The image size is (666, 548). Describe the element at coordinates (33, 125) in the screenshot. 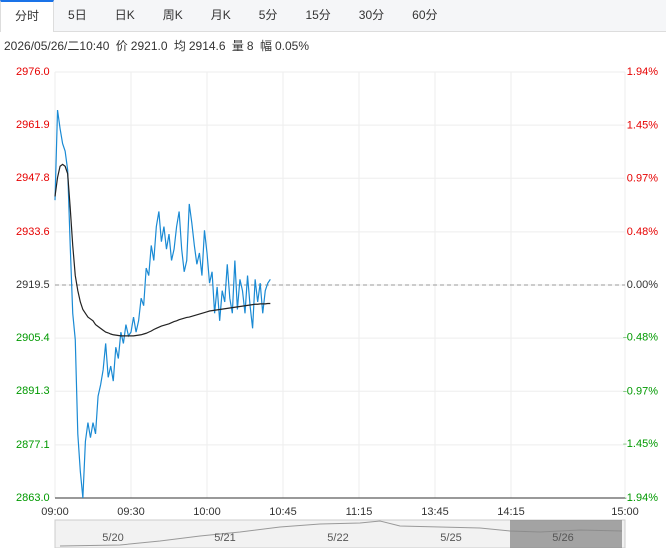

I see `y-tick-label: 2961.9` at that location.